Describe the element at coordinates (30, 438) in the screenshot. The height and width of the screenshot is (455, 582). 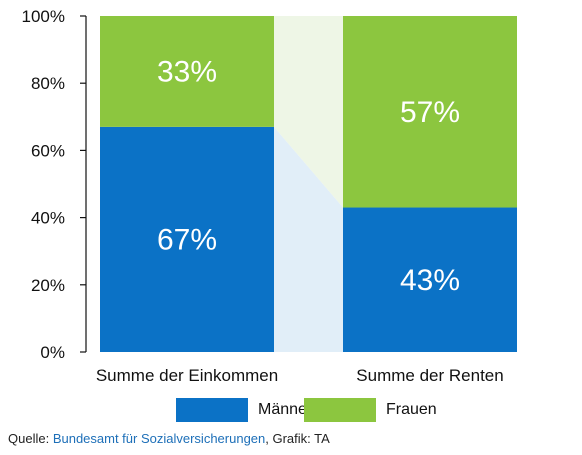
I see `source-prefix: Quelle:` at that location.